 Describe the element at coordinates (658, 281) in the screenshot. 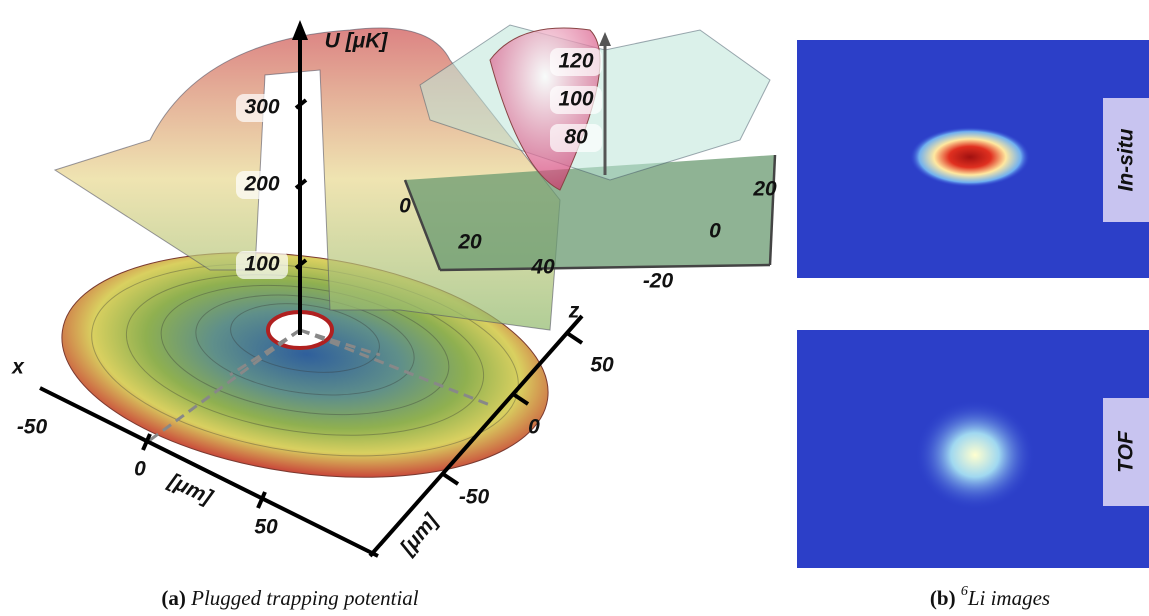

I see `inset-z-tick: -20` at that location.